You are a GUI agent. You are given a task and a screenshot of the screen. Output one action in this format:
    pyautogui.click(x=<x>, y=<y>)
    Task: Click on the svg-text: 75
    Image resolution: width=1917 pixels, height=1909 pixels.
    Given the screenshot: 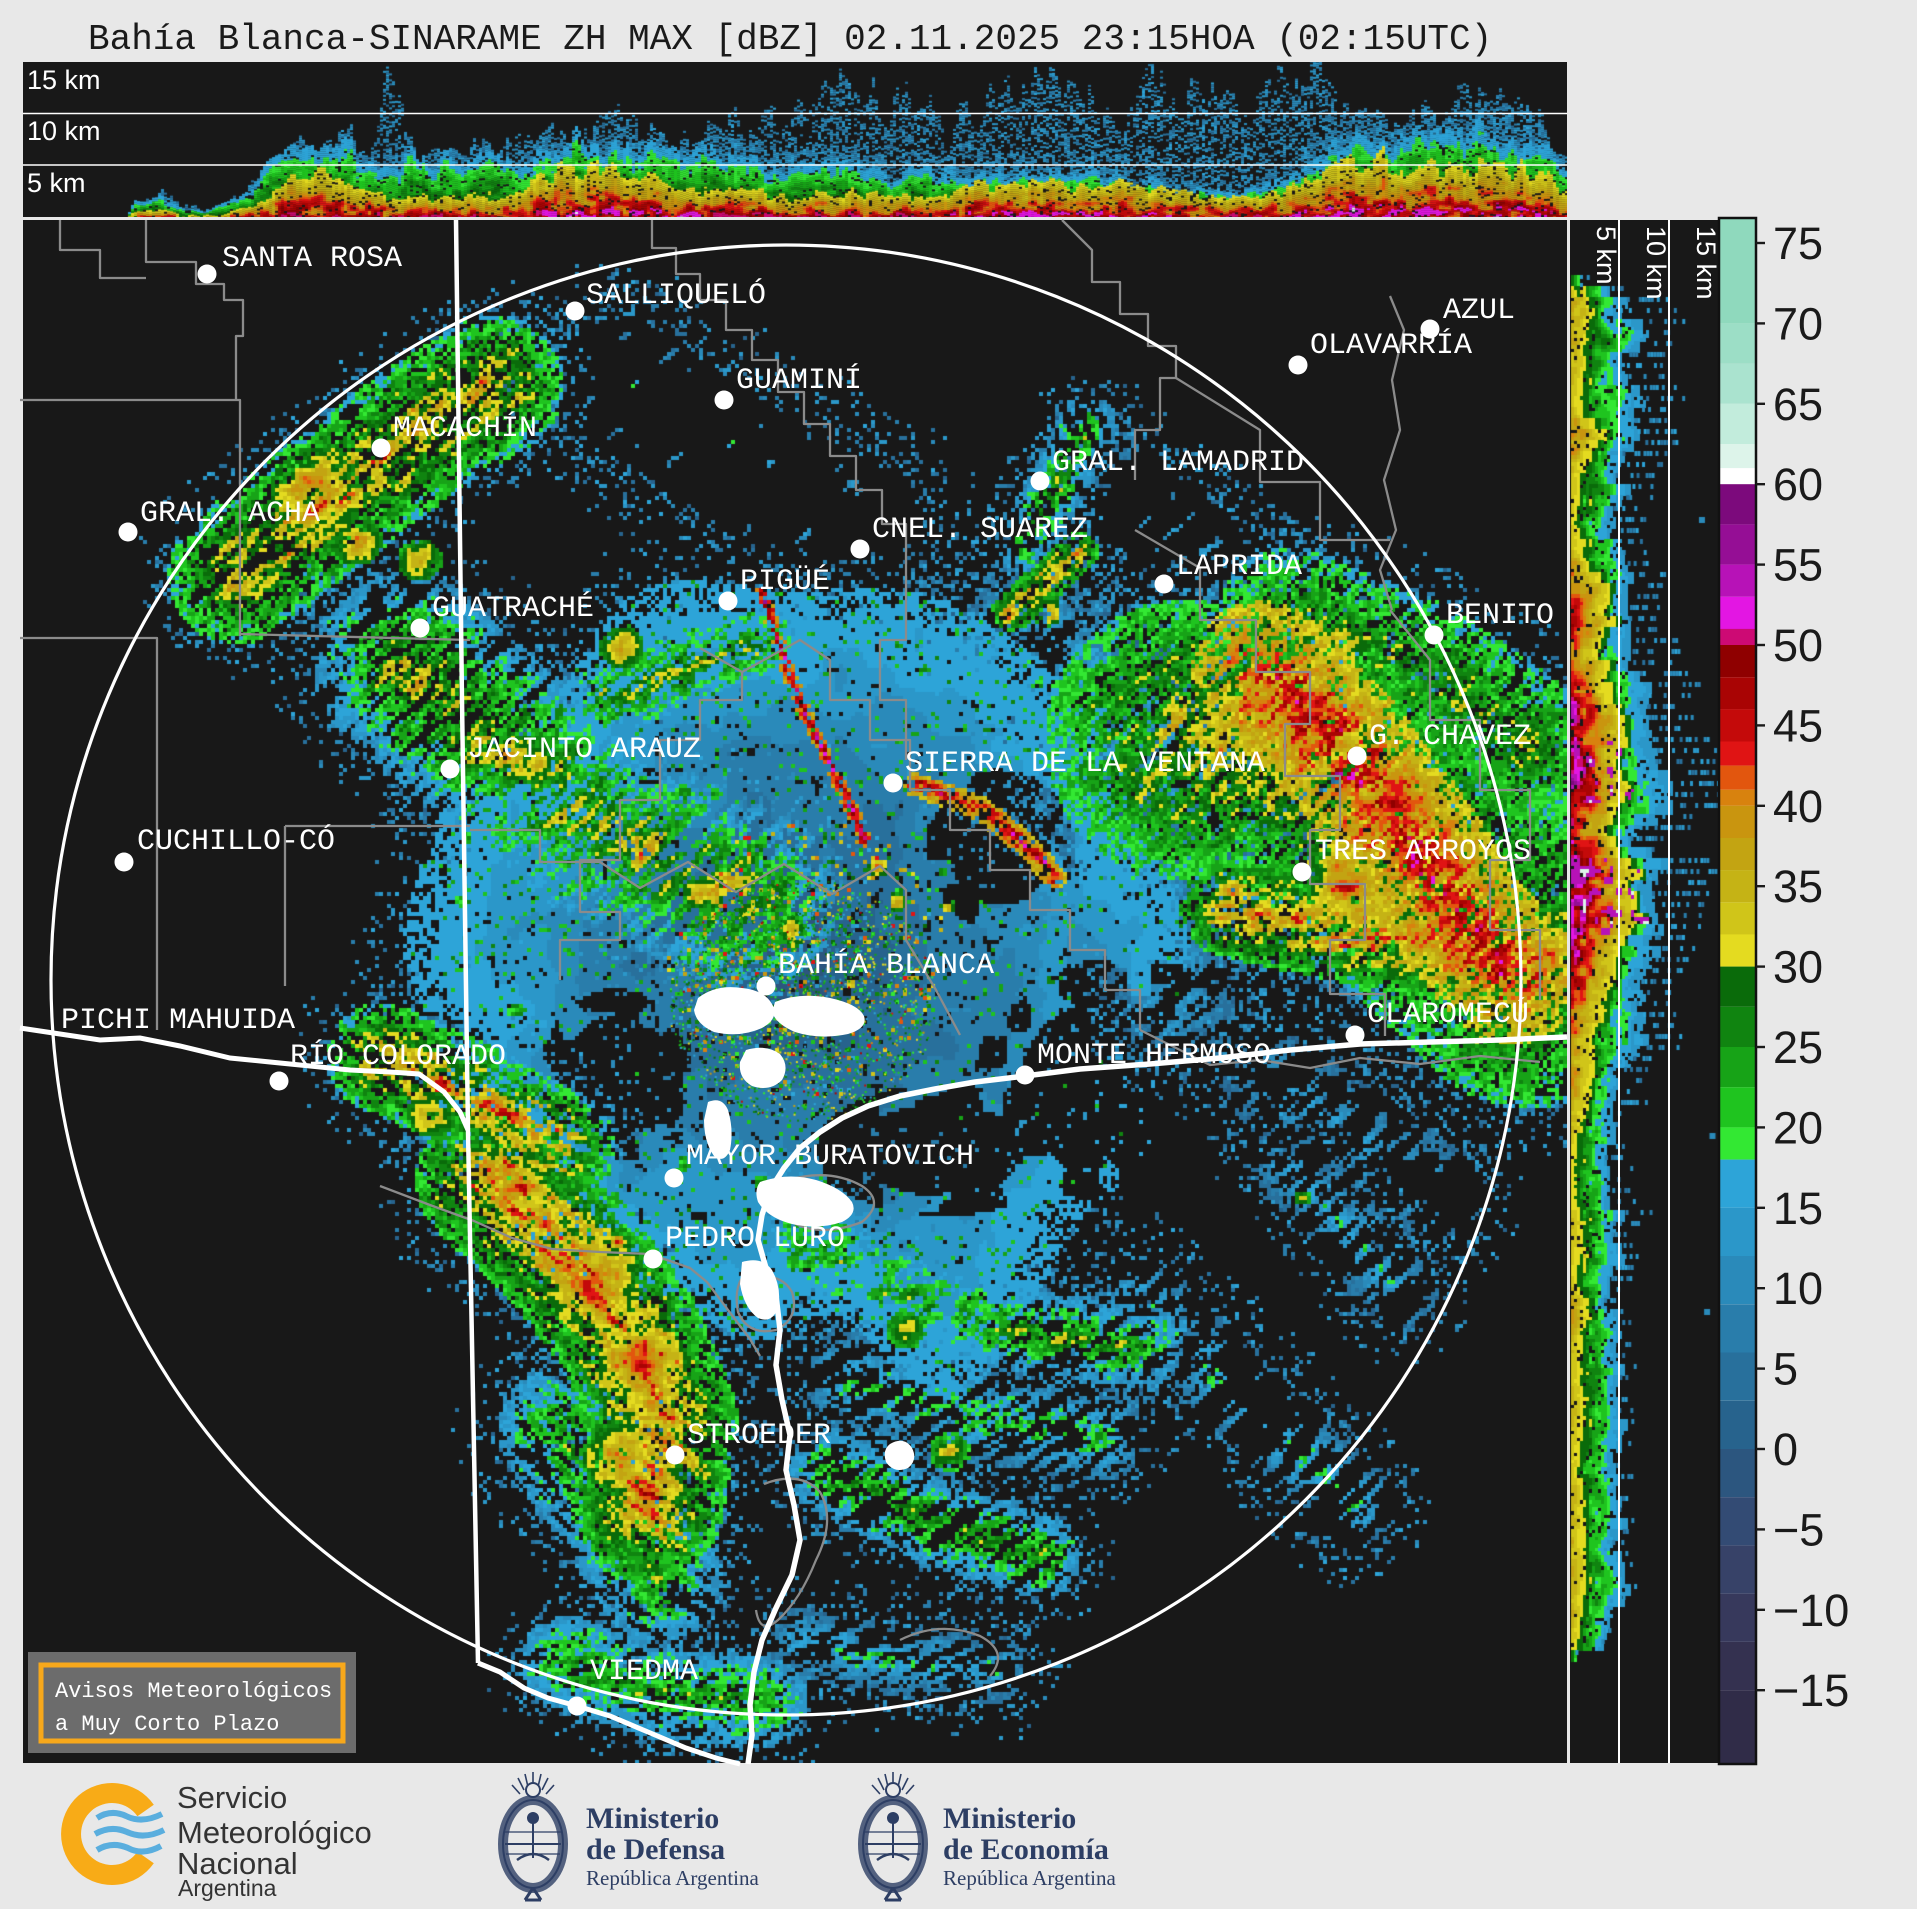 What is the action you would take?
    pyautogui.click(x=1798, y=243)
    